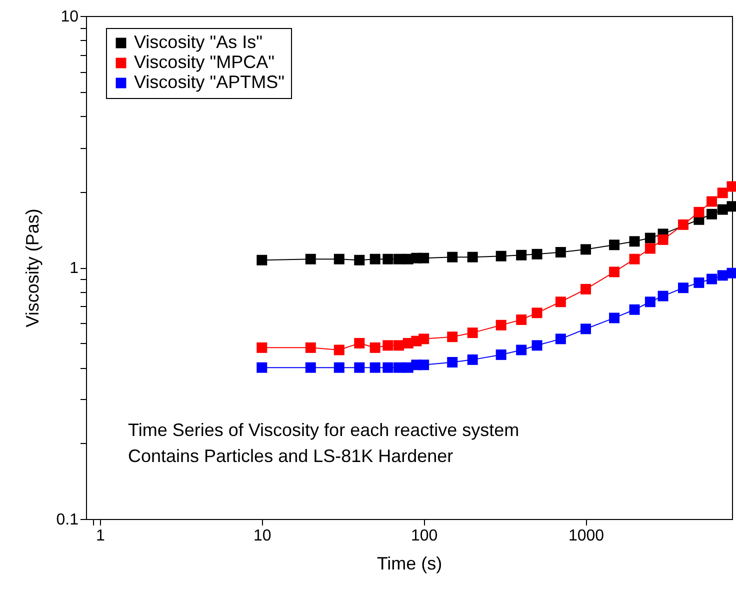 This screenshot has height=594, width=736. Describe the element at coordinates (409, 564) in the screenshot. I see `x-axis-title: Time (s)` at that location.